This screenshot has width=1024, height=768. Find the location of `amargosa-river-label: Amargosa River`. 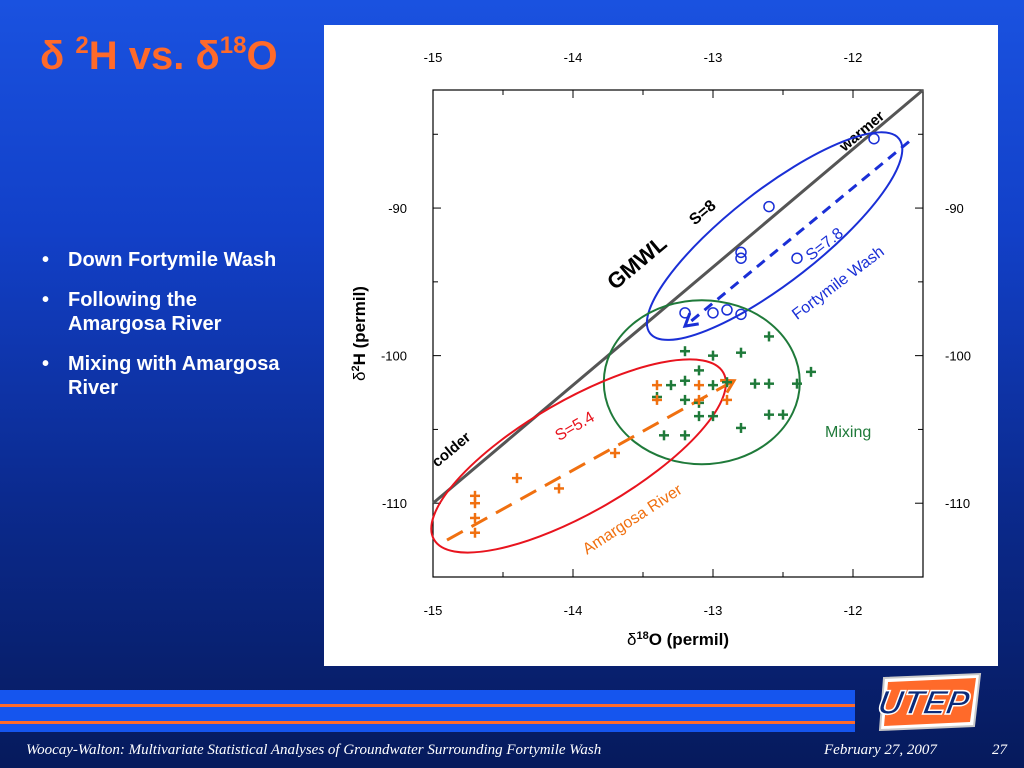

amargosa-river-label: Amargosa River is located at coordinates (633, 519).